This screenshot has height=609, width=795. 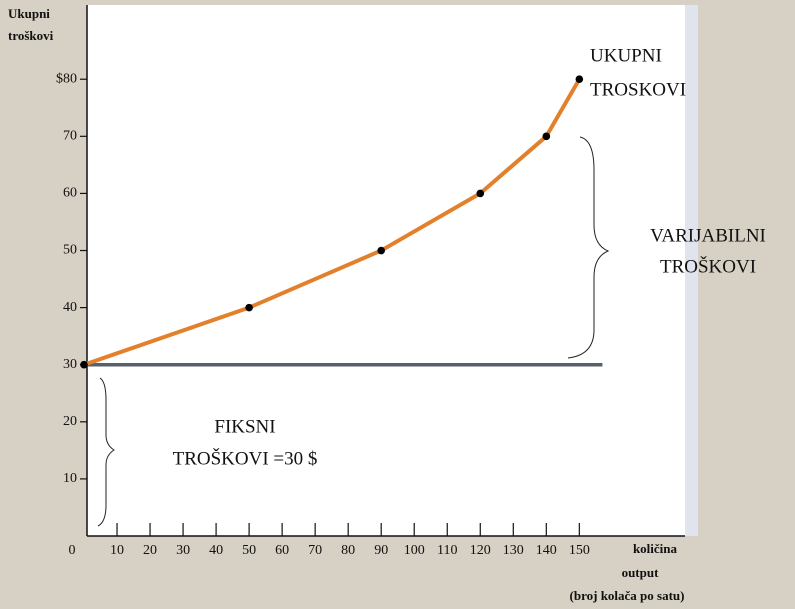 What do you see at coordinates (244, 426) in the screenshot?
I see `annotation: FIKSNI` at bounding box center [244, 426].